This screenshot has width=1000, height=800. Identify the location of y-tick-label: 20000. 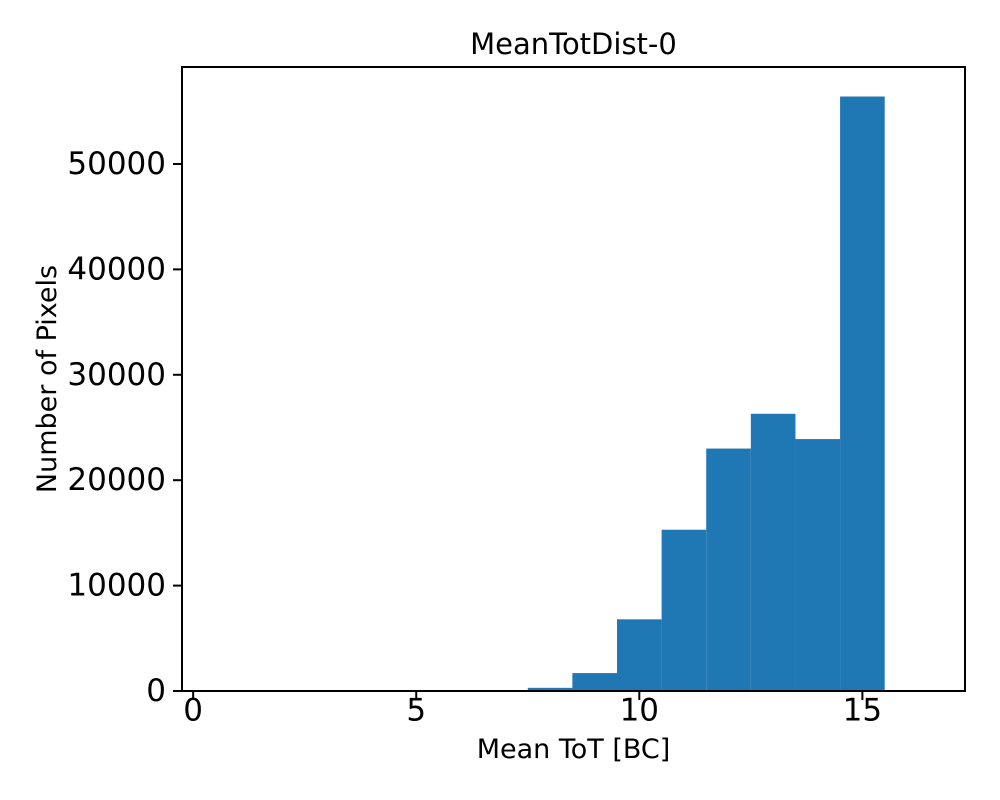
(116, 480).